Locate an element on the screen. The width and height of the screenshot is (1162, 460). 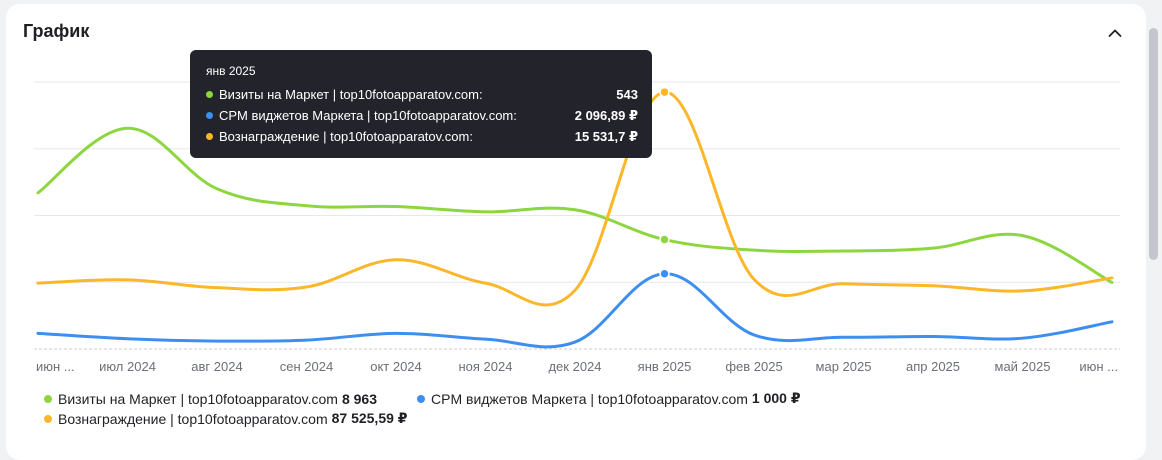
tooltip-value: 543 is located at coordinates (627, 94).